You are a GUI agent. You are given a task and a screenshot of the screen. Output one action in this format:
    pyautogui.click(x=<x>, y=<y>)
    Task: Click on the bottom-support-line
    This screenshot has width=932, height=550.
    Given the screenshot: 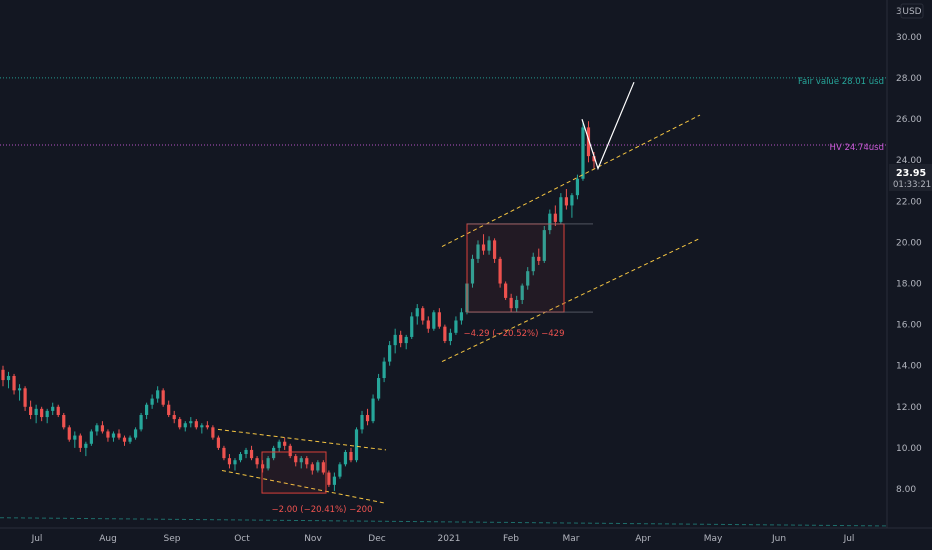 What is the action you would take?
    pyautogui.click(x=444, y=522)
    